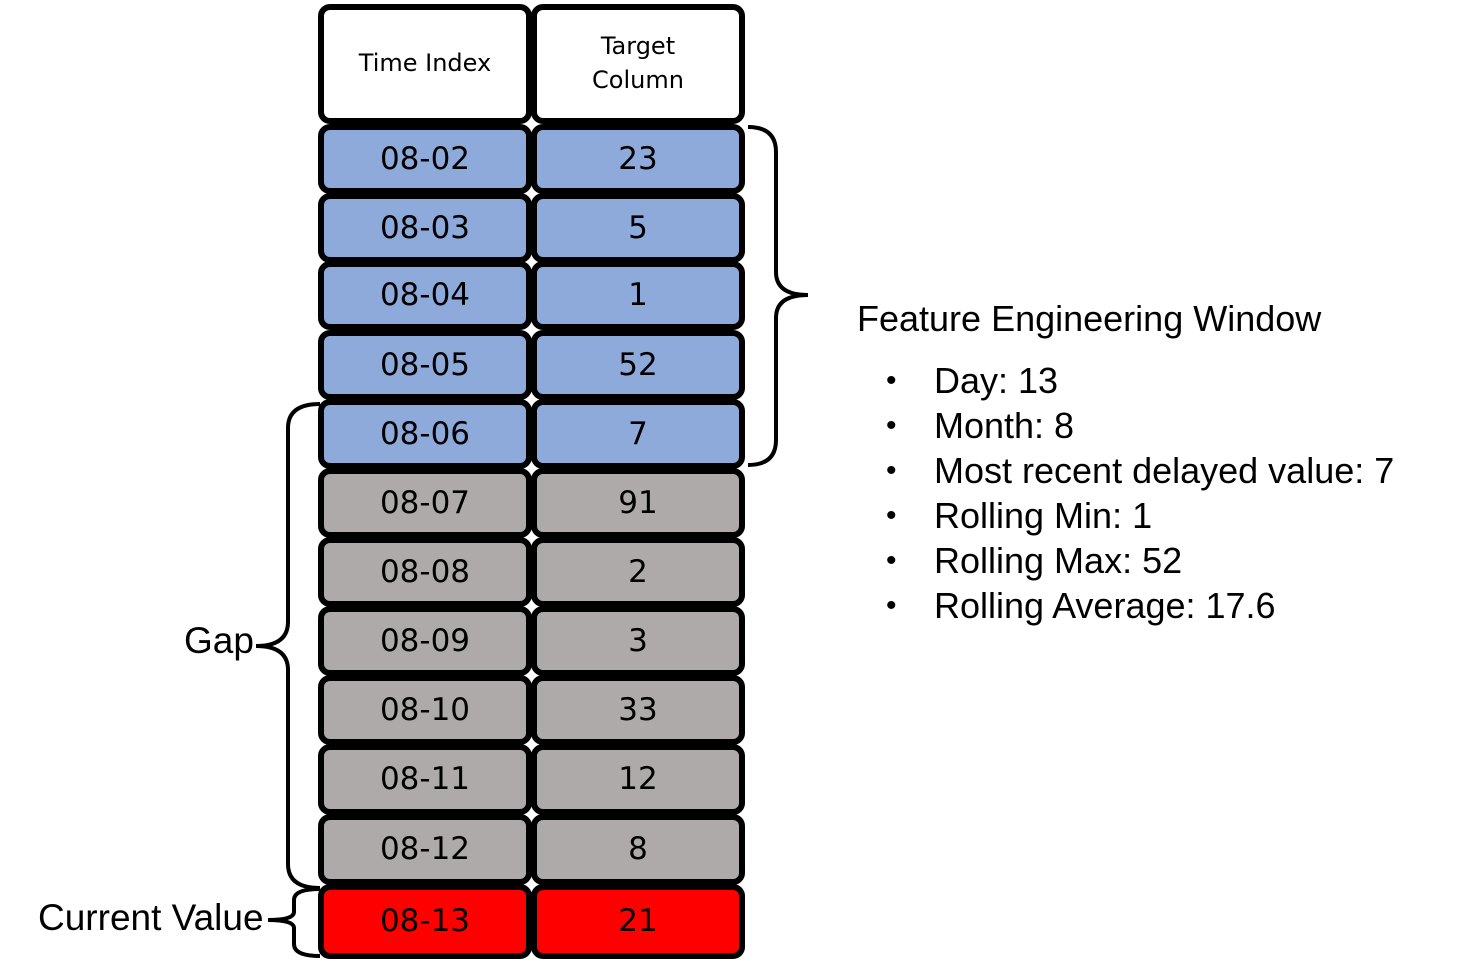 The width and height of the screenshot is (1460, 966). What do you see at coordinates (1164, 470) in the screenshot?
I see `feature-item-text: Most recent delayed value: 7` at bounding box center [1164, 470].